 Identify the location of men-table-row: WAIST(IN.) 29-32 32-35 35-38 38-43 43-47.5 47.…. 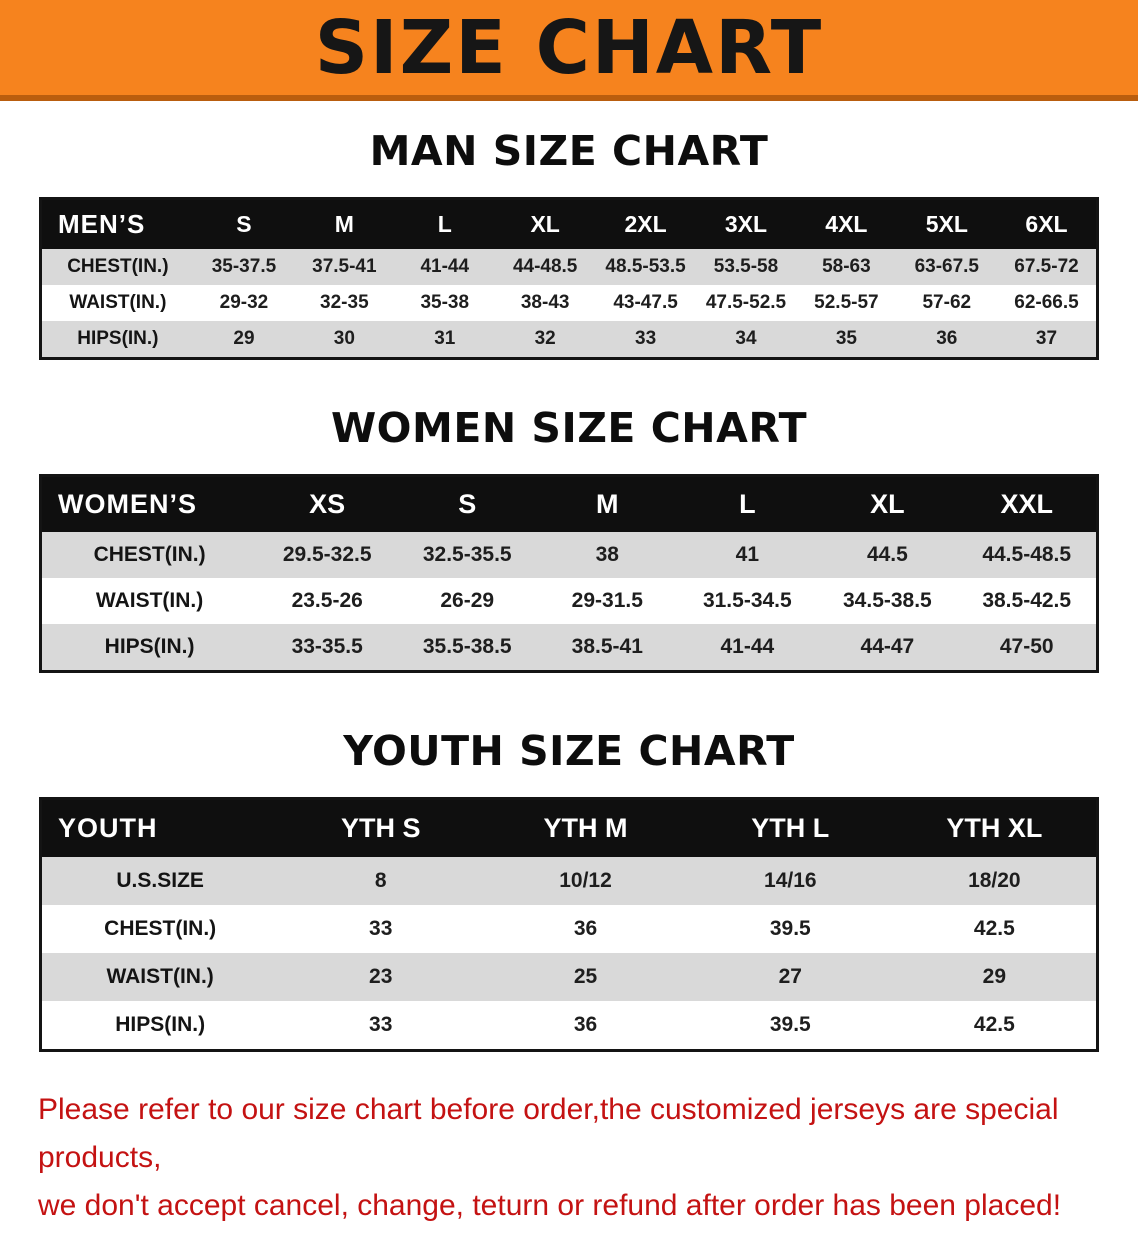
(569, 303).